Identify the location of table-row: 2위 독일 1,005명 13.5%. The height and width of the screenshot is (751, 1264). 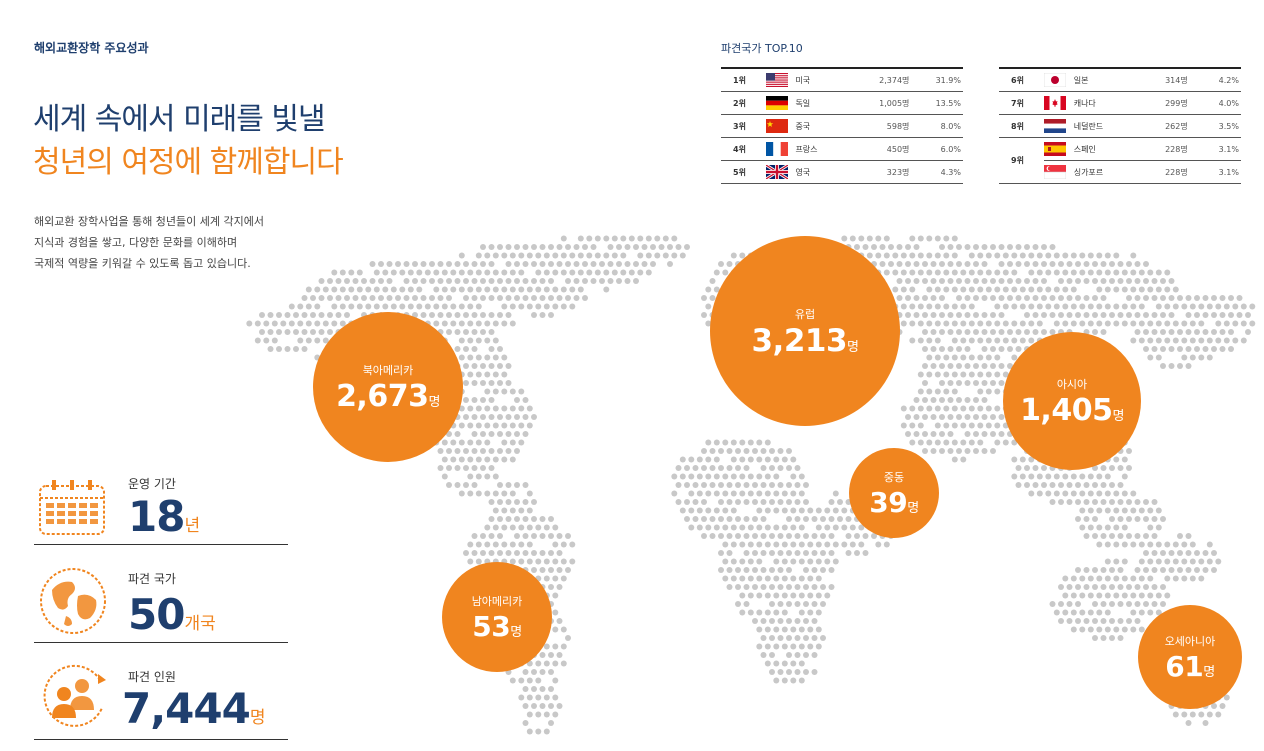
(842, 103).